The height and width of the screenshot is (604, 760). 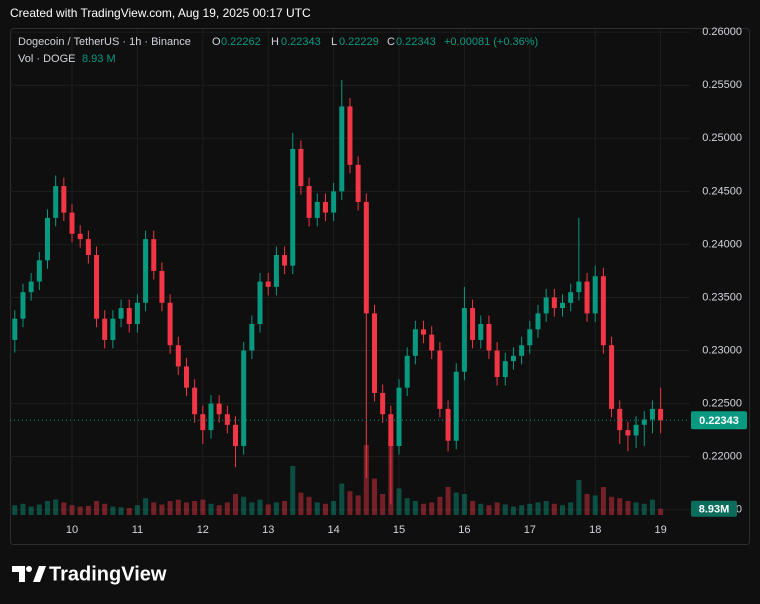 What do you see at coordinates (660, 530) in the screenshot?
I see `x-tick-label: 19` at bounding box center [660, 530].